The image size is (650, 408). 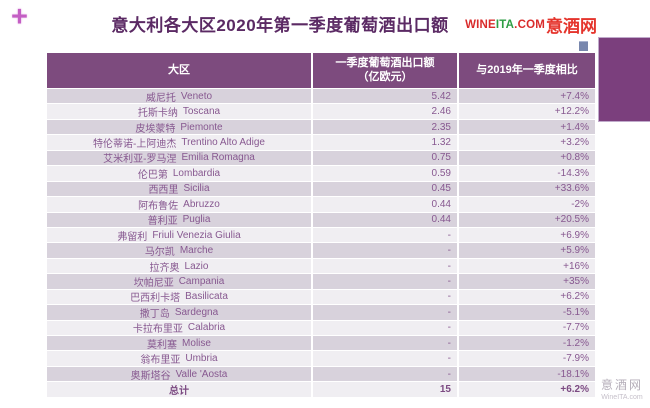 I want to click on yoy-change-cell: +20.5%, so click(x=527, y=220).